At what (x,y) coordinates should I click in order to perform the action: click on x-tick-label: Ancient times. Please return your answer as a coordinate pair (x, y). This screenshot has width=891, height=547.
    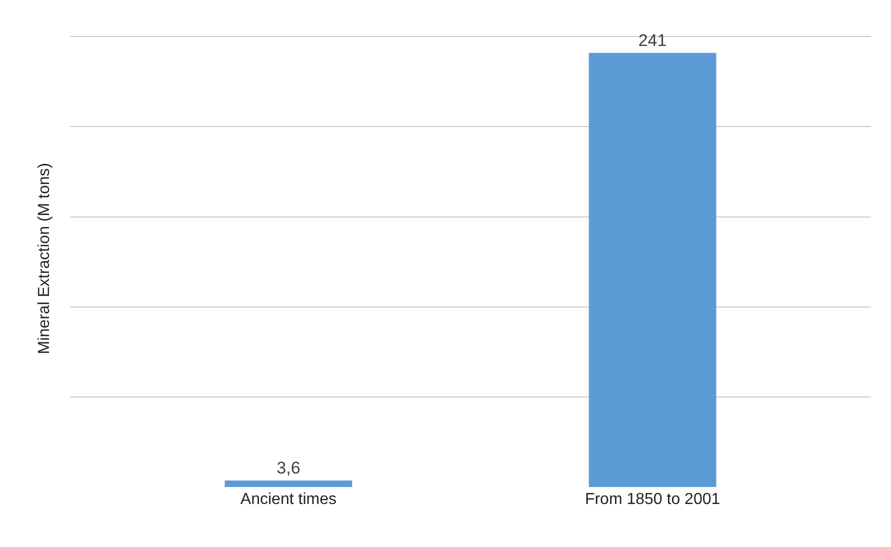
    Looking at the image, I should click on (288, 499).